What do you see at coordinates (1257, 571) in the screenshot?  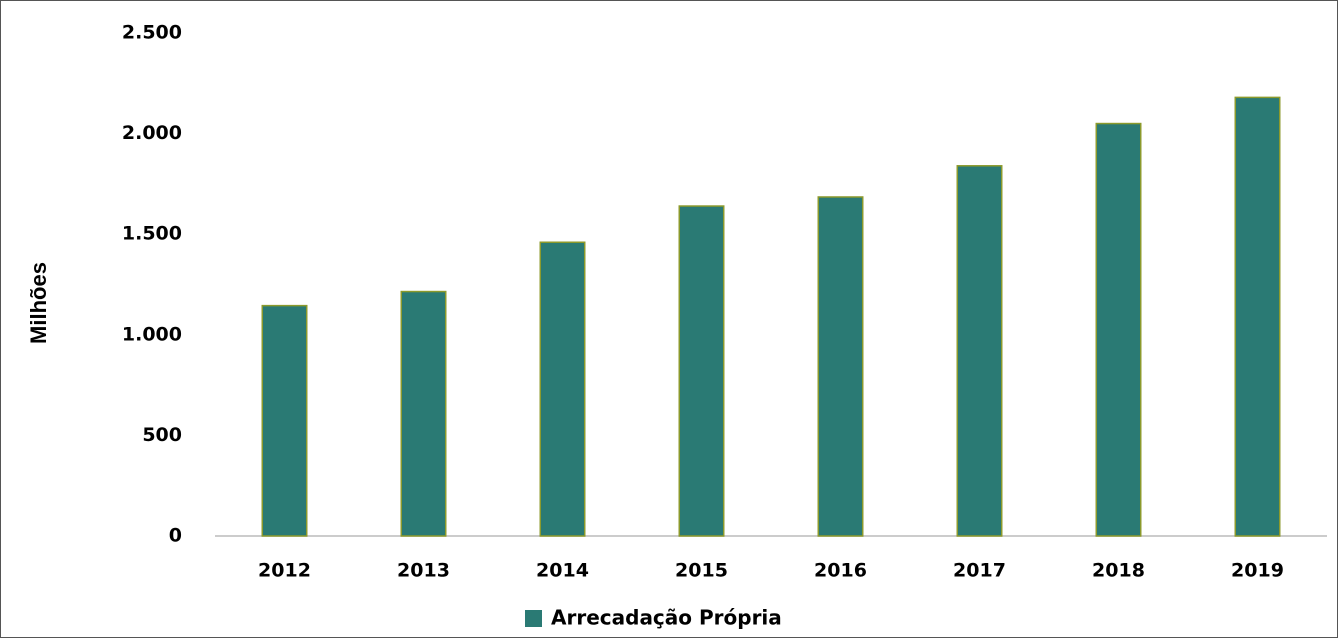 I see `x-tick-label: 2019` at bounding box center [1257, 571].